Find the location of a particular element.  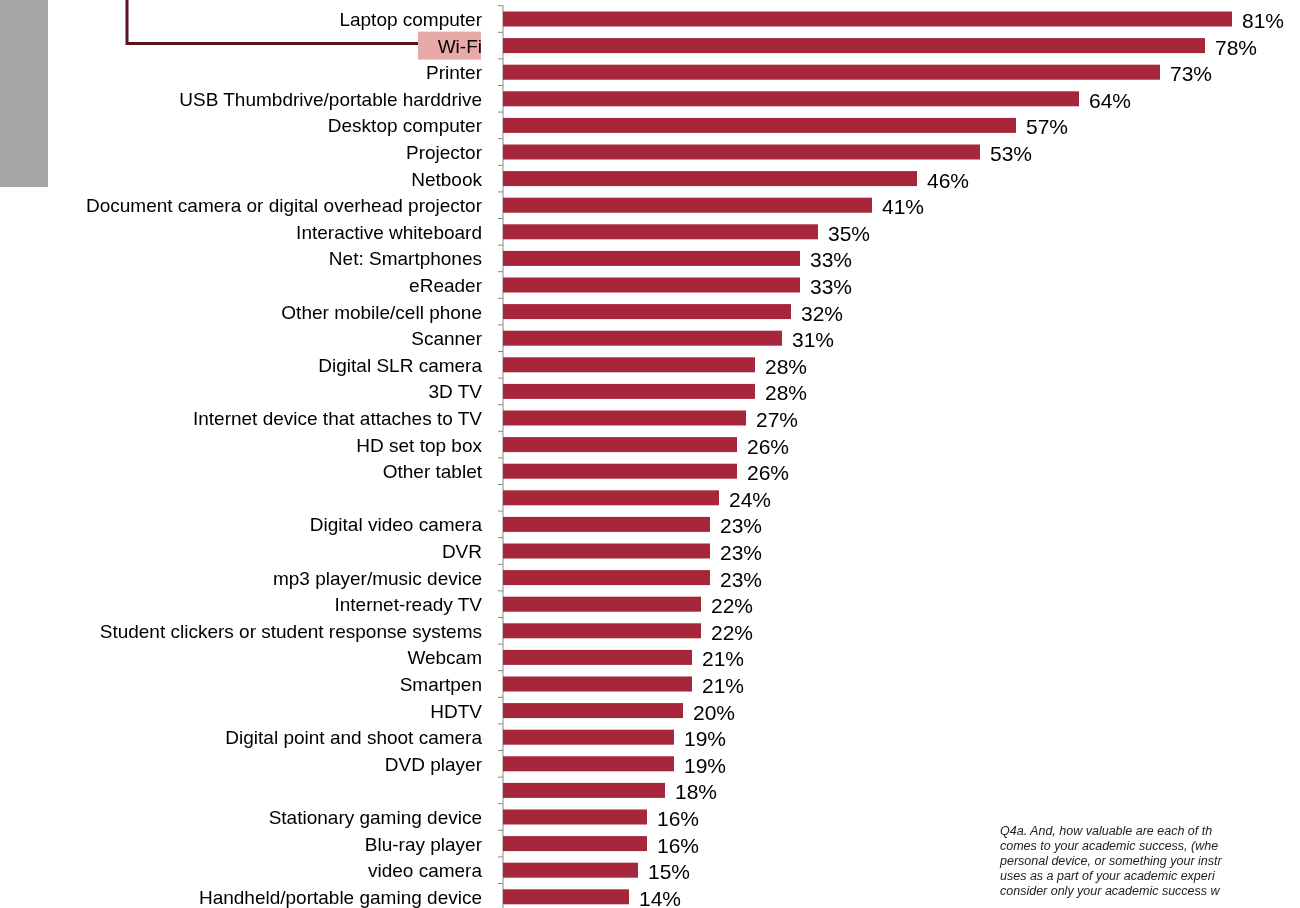

data-label: 81% is located at coordinates (1263, 20).